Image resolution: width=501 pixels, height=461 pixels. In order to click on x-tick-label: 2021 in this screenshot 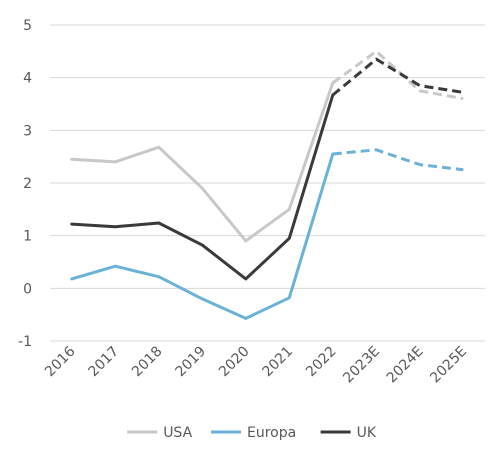, I will do `click(278, 362)`.